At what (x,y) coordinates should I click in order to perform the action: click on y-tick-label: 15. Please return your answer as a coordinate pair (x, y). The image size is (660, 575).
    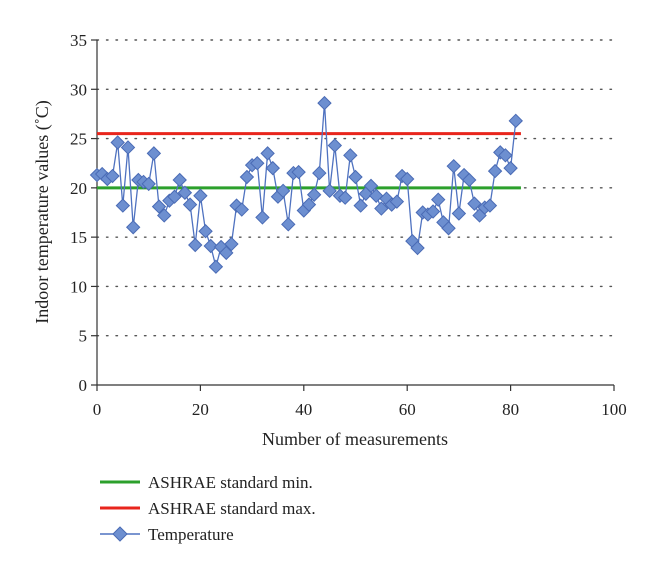
    Looking at the image, I should click on (78, 237).